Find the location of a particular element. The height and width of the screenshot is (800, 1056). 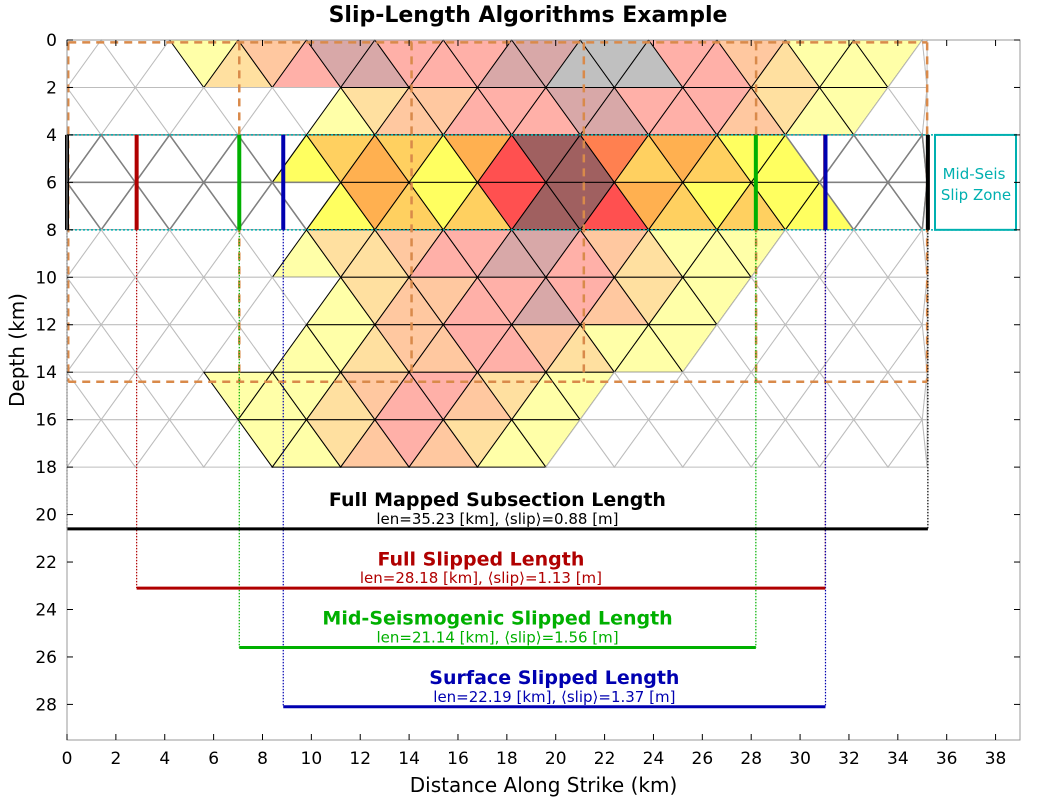

length-stats: len=21.14 [km], ⟨slip⟩=1.56 [m] is located at coordinates (497, 637).